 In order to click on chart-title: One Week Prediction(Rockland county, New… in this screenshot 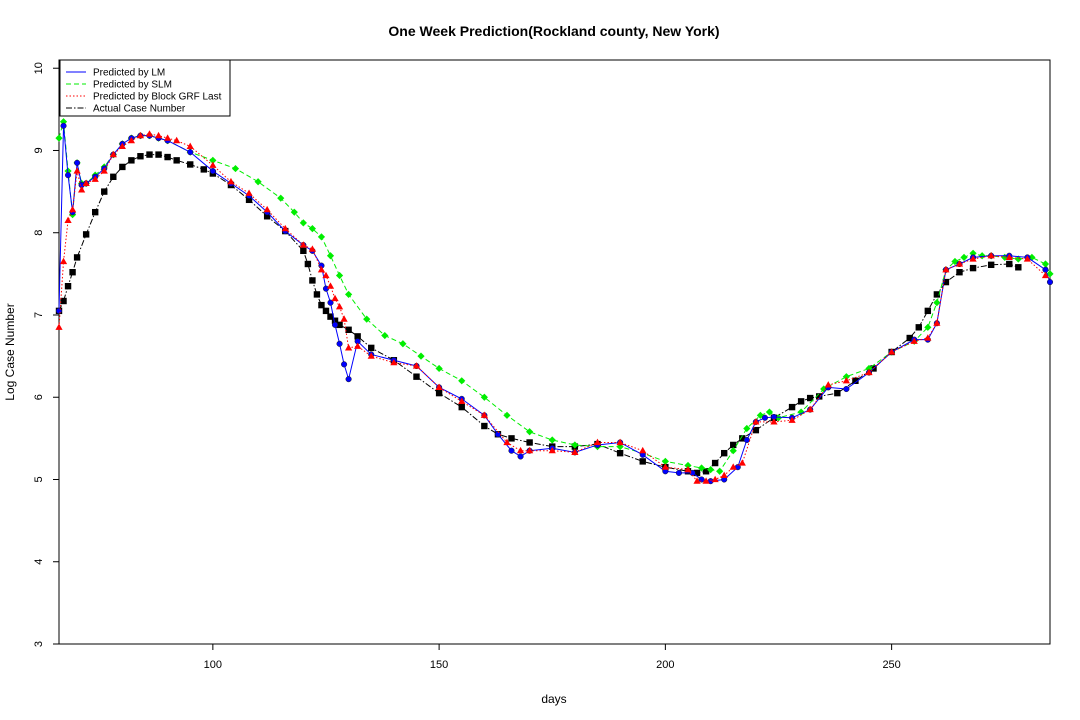, I will do `click(553, 31)`.